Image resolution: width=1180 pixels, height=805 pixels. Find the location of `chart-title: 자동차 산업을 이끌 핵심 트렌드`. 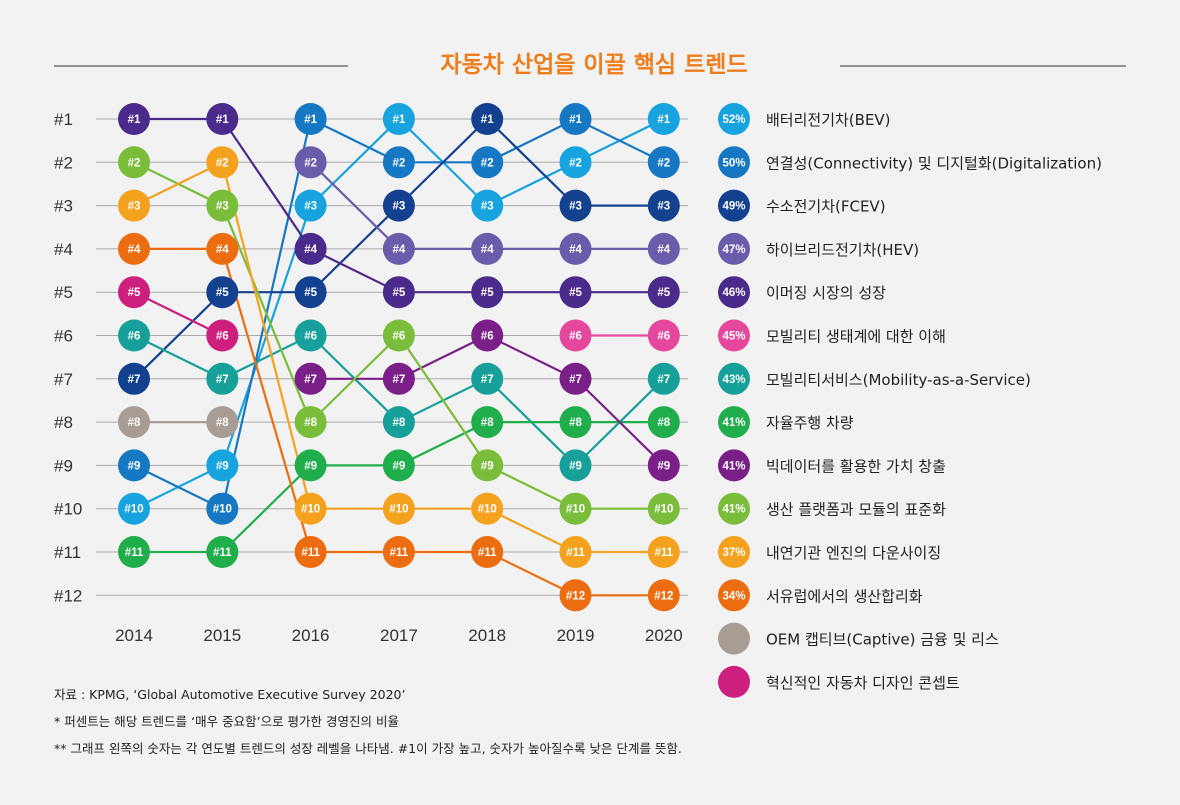

chart-title: 자동차 산업을 이끌 핵심 트렌드 is located at coordinates (593, 65).